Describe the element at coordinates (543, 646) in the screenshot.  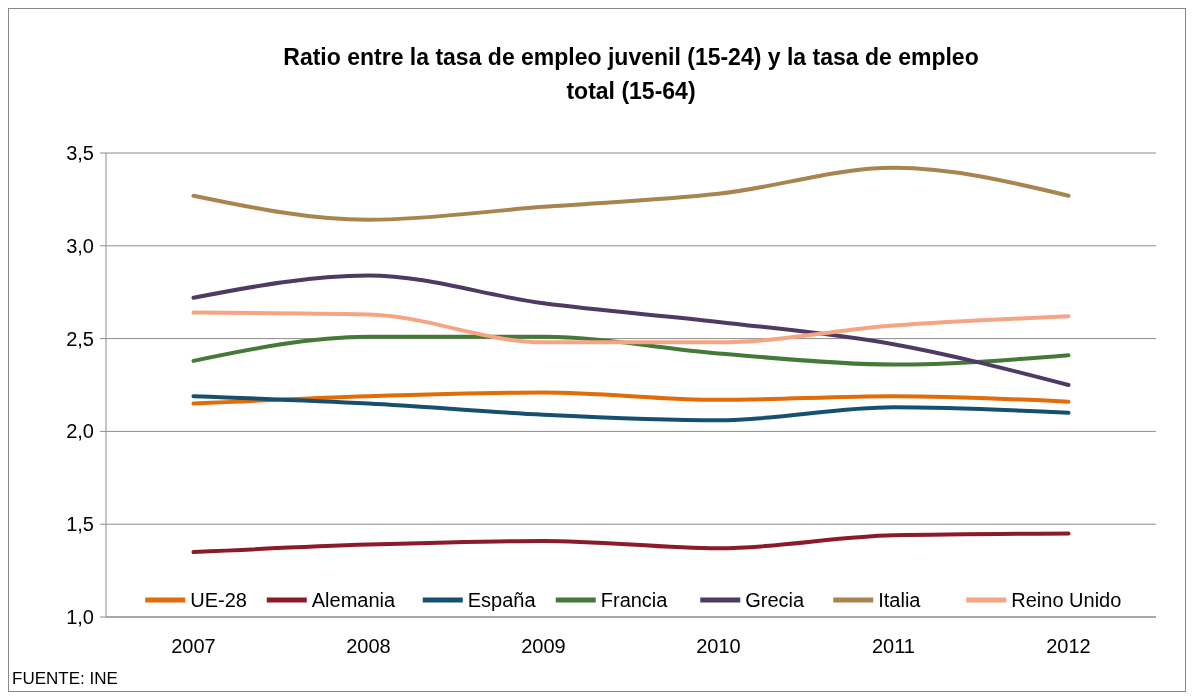
I see `x-tick-label: 2009` at that location.